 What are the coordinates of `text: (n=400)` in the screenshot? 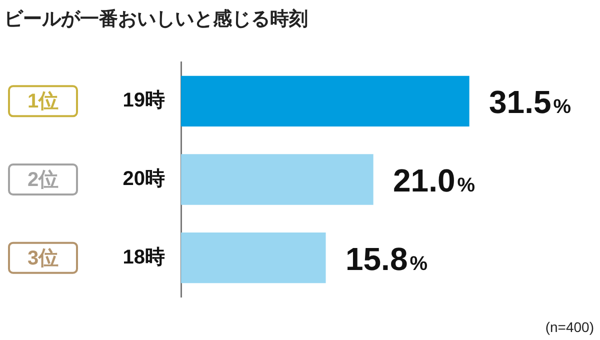 It's located at (569, 327).